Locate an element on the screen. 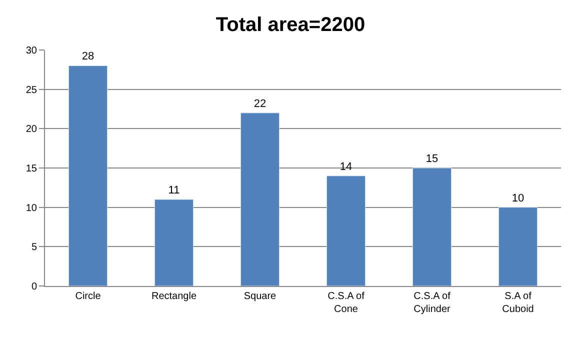 The height and width of the screenshot is (341, 581). data-label: 28 is located at coordinates (88, 56).